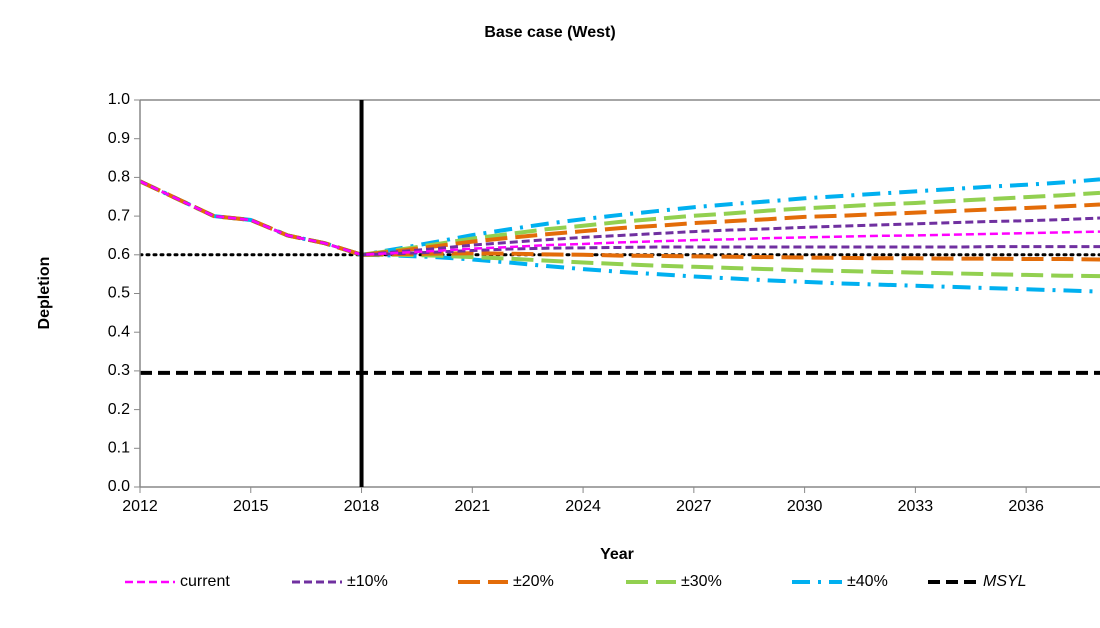 The width and height of the screenshot is (1100, 628). Describe the element at coordinates (119, 331) in the screenshot. I see `y-tick-label: 0.4` at that location.